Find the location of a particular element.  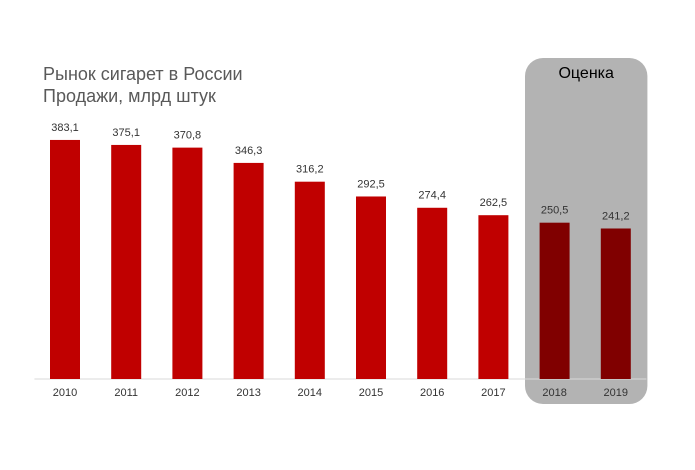

x-tick-label: 2015 is located at coordinates (371, 393).